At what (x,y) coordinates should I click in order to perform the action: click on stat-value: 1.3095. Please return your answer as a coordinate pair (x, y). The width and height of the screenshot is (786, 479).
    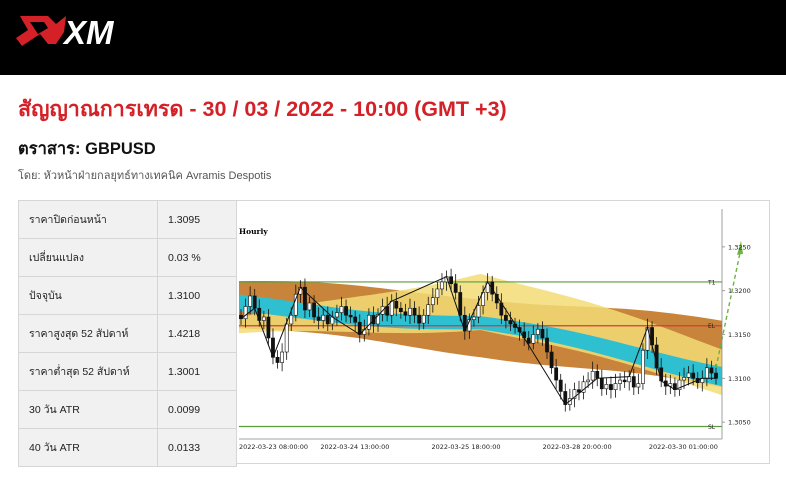
    Looking at the image, I should click on (197, 219).